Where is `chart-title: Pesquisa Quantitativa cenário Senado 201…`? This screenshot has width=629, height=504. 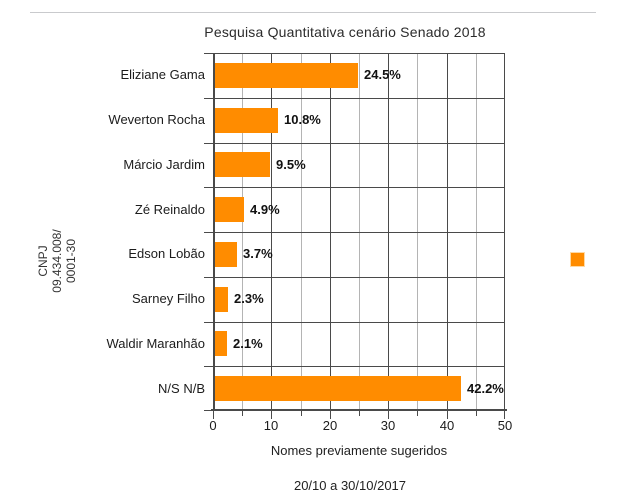 chart-title: Pesquisa Quantitativa cenário Senado 201… is located at coordinates (345, 32).